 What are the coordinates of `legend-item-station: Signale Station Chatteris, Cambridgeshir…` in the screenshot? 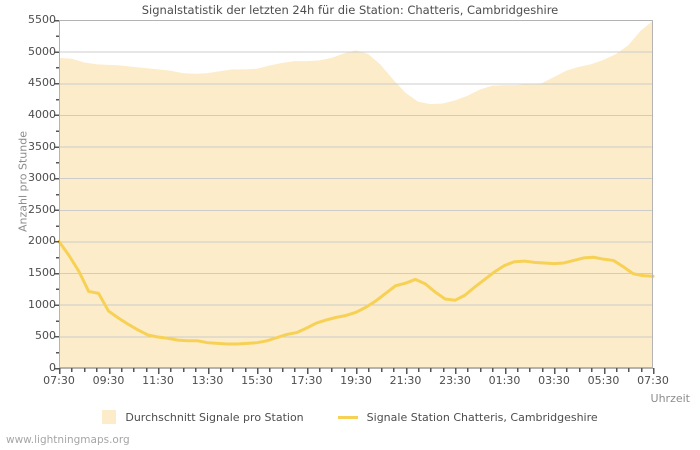 It's located at (467, 417).